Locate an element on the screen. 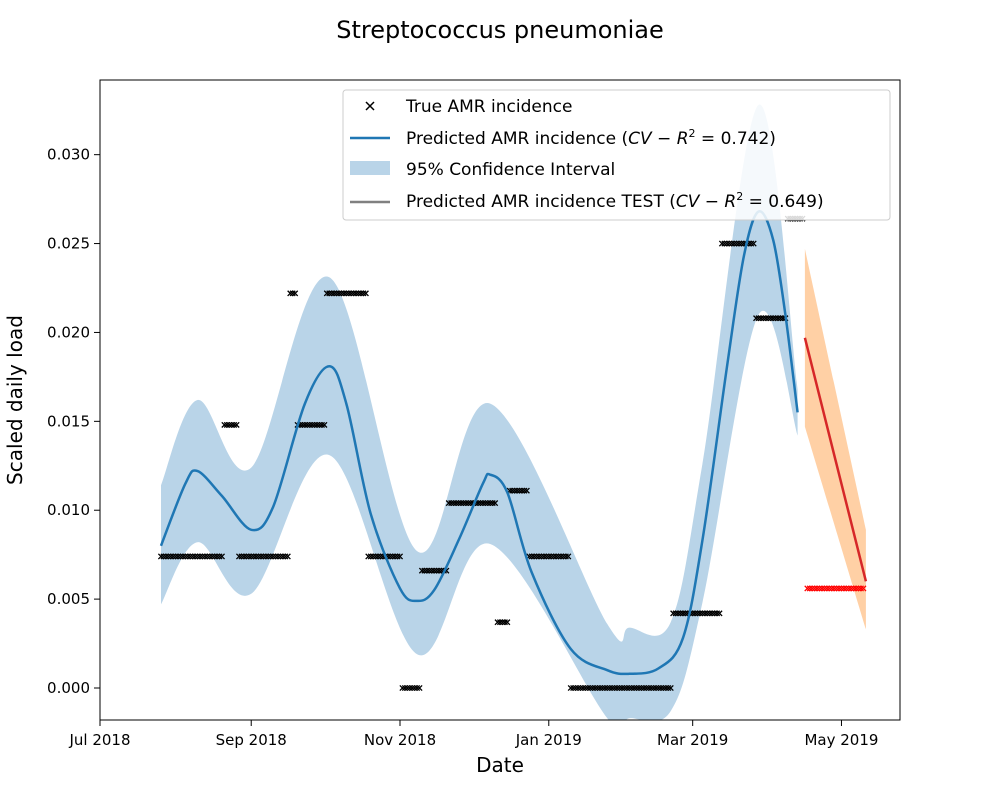 This screenshot has width=1000, height=800. x-tick-label: Jan 2019 is located at coordinates (548, 740).